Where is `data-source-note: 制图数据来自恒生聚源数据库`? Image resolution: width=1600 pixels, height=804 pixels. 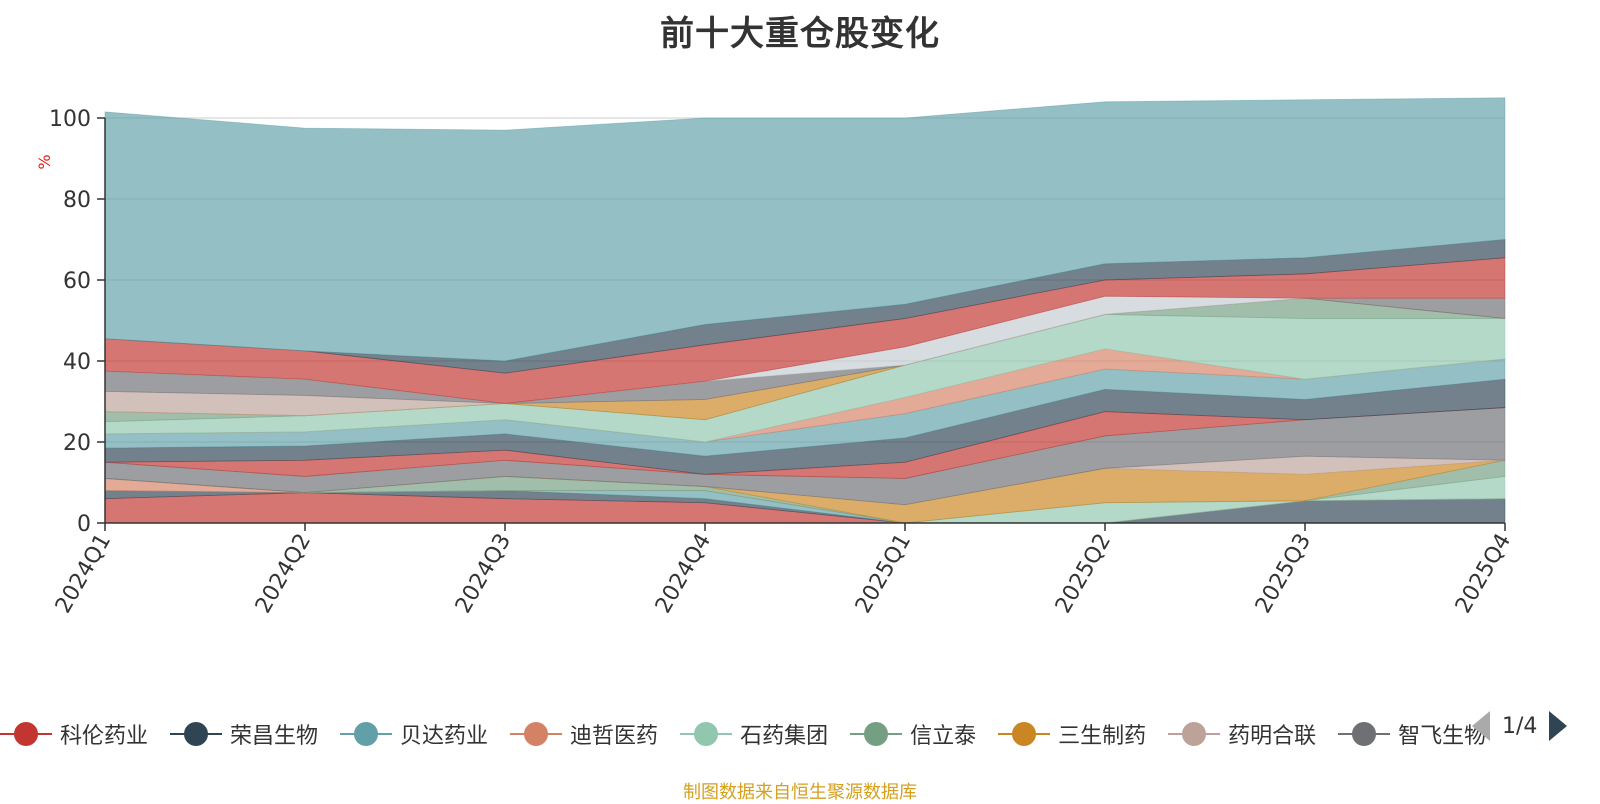 data-source-note: 制图数据来自恒生聚源数据库 is located at coordinates (800, 792).